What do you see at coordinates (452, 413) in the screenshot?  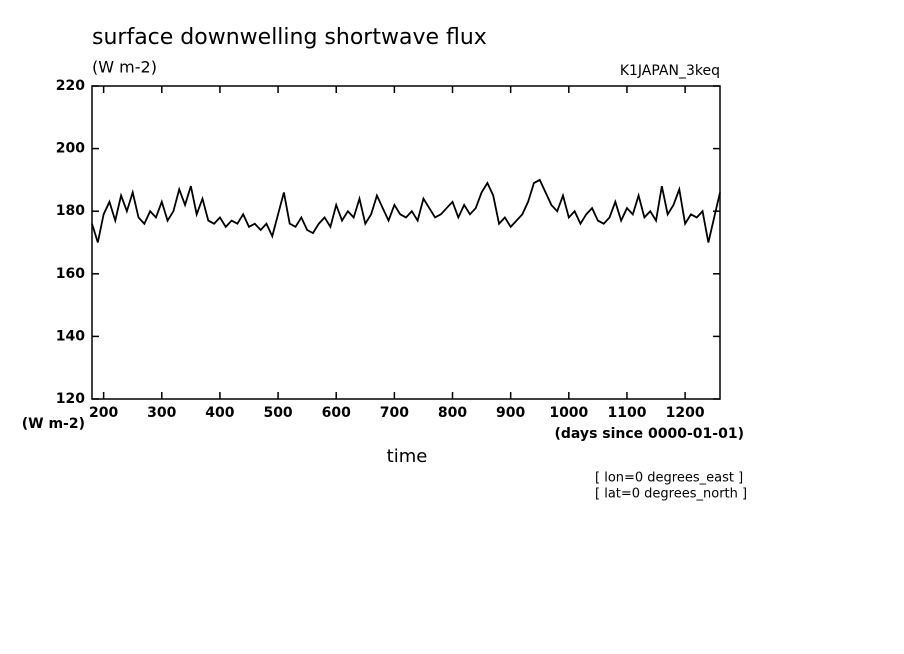 I see `x-tick-label: 800` at bounding box center [452, 413].